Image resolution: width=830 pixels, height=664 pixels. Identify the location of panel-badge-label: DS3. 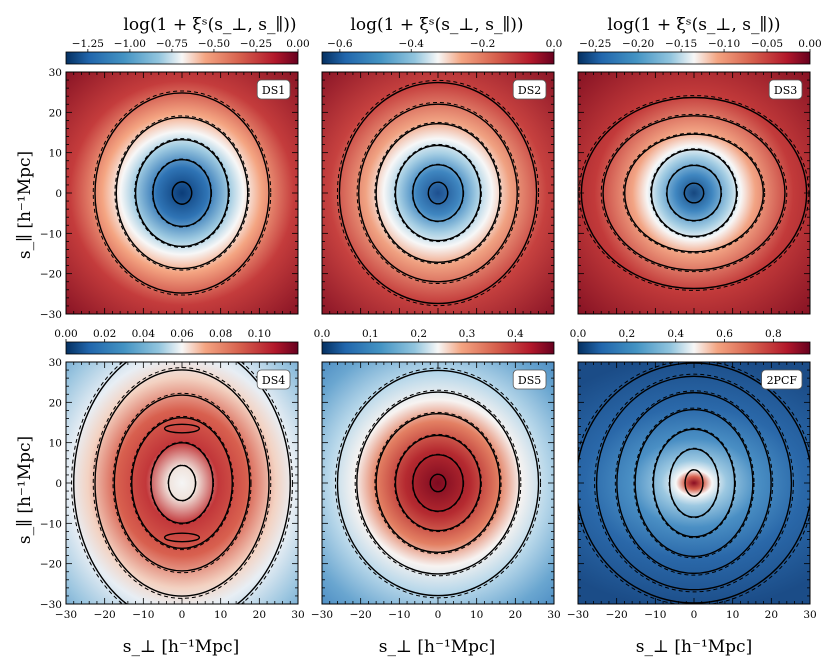
(785, 90).